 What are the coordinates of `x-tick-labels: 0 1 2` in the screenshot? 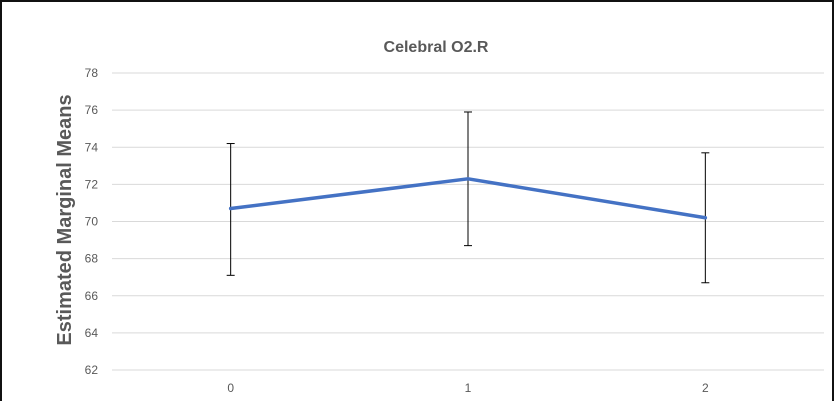 It's located at (468, 388).